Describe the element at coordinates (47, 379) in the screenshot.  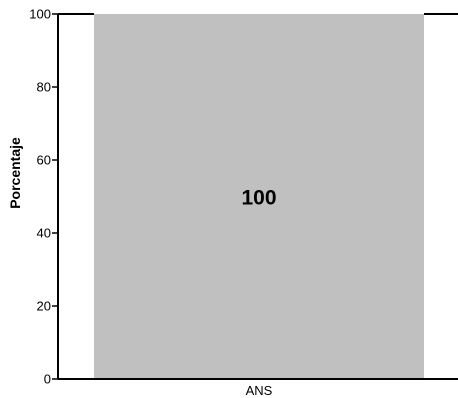
I see `y-tick-label: 0` at that location.